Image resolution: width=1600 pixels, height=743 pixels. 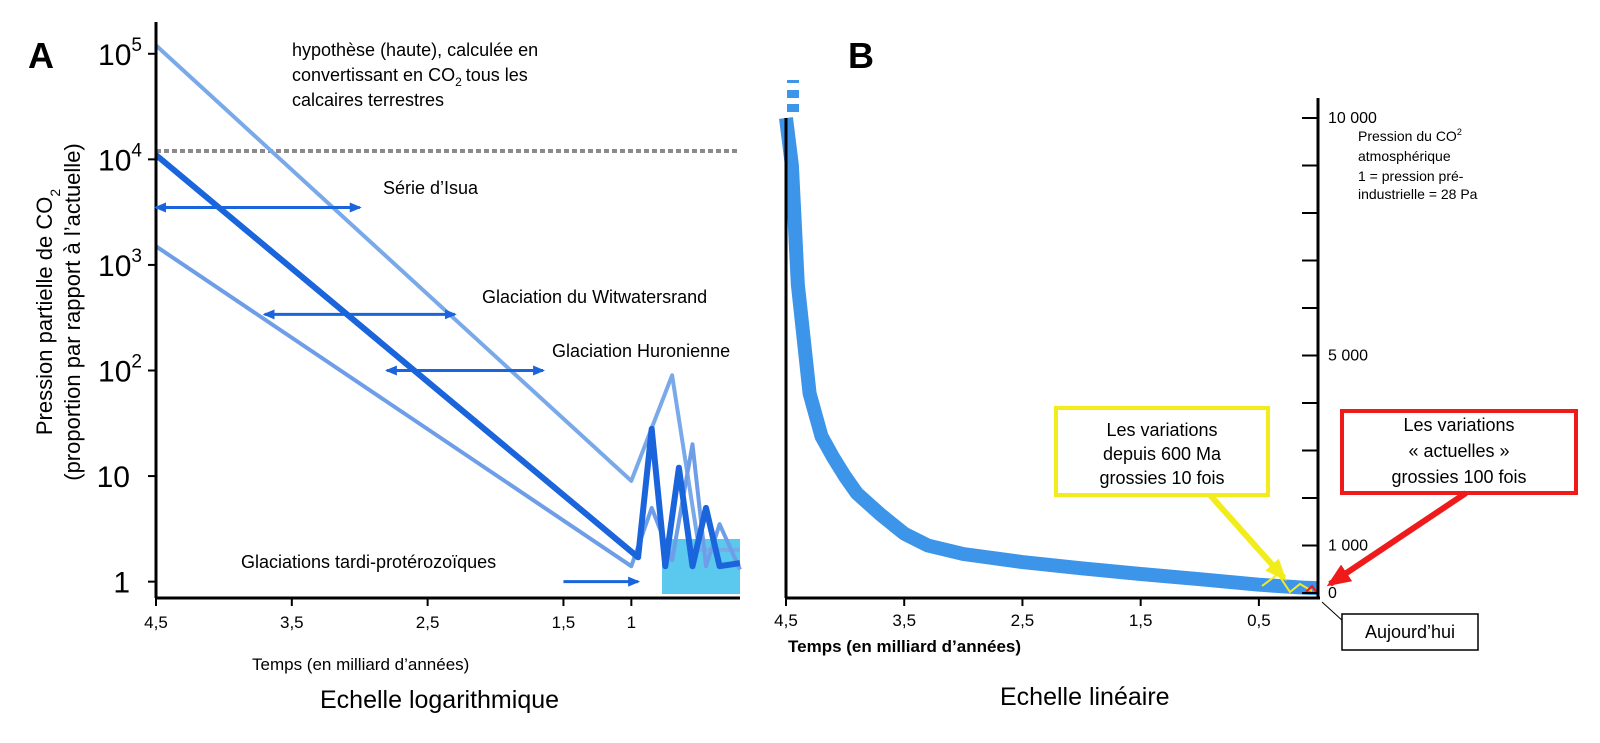 I want to click on panel-b-x-tick-0-5: 0,5, so click(x=1259, y=614).